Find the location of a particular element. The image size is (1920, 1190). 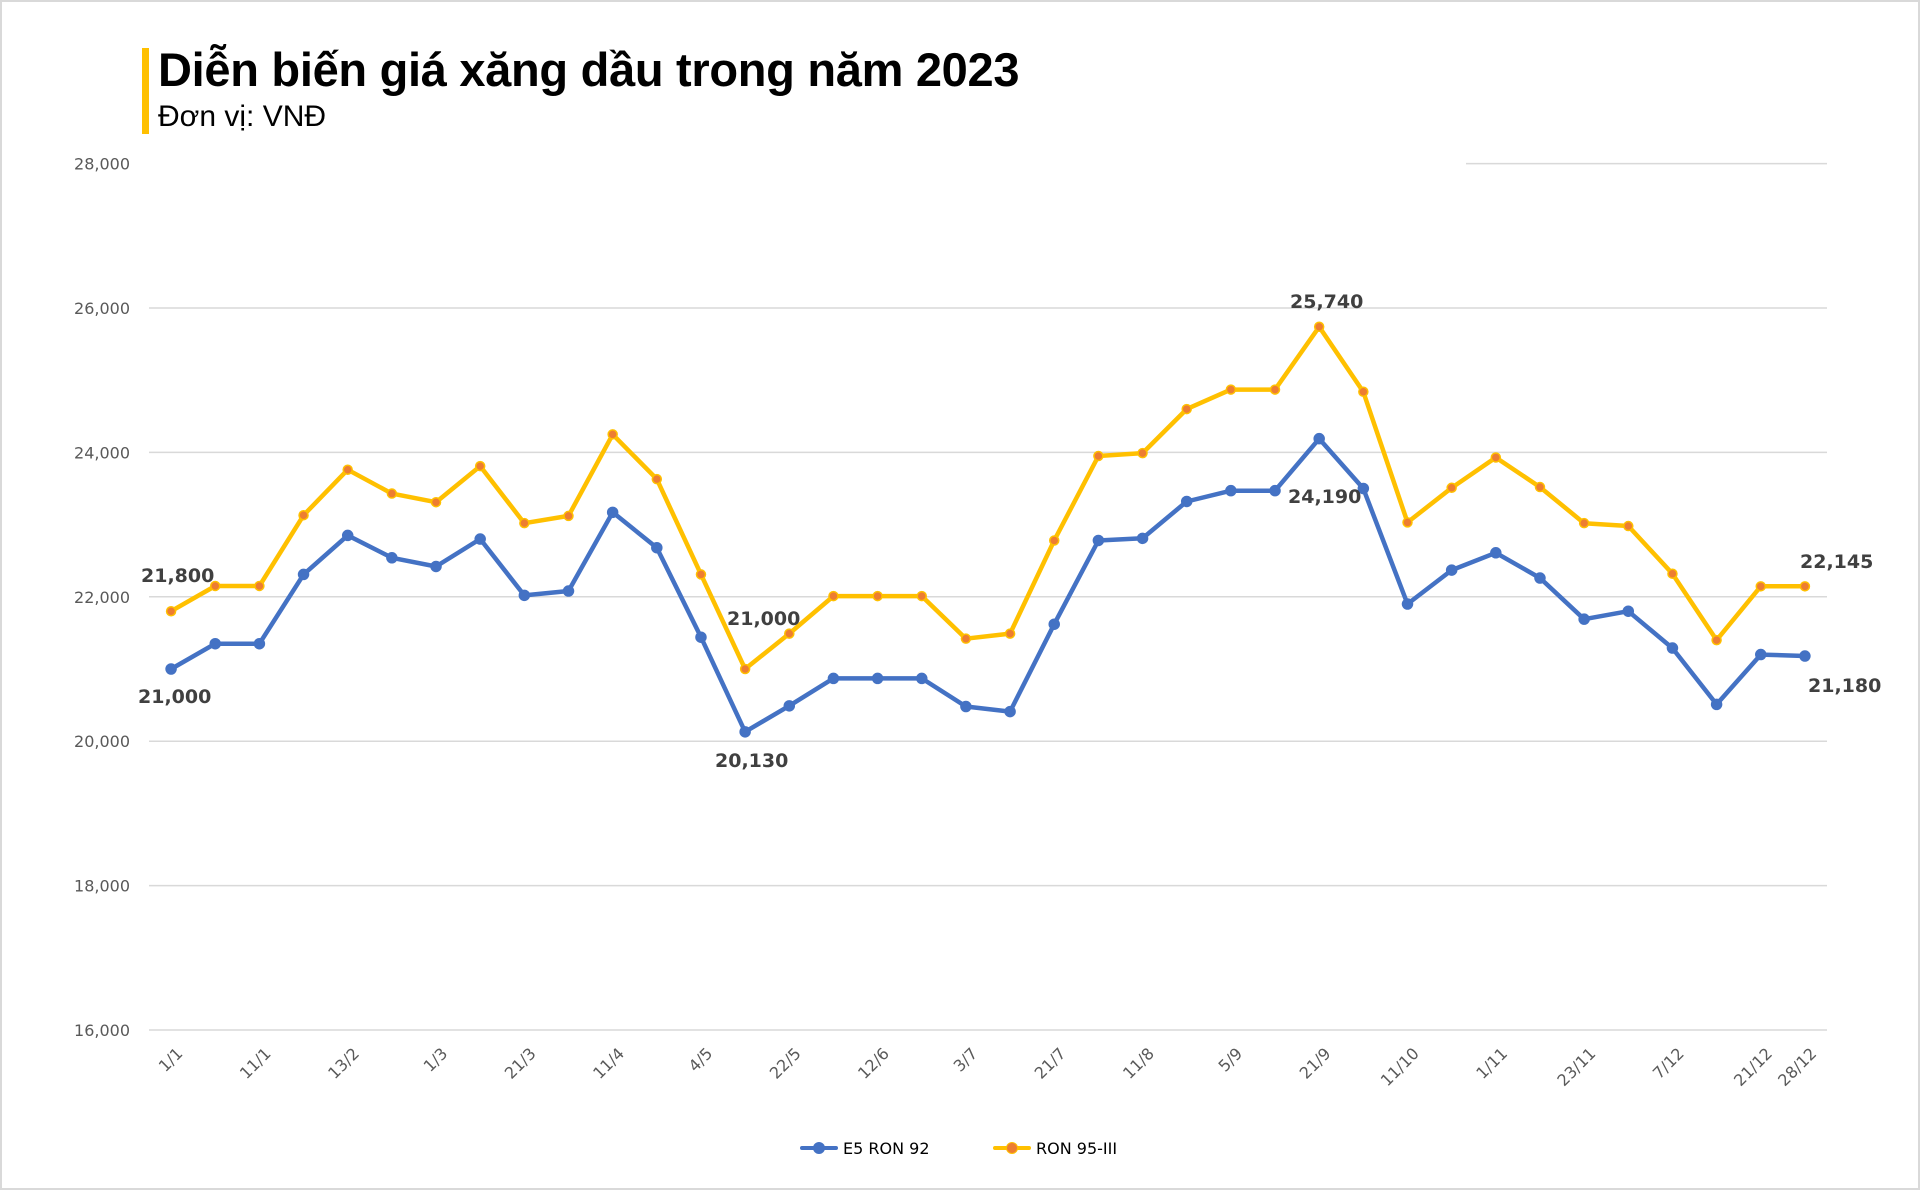

data-label: 21,800 is located at coordinates (177, 576).